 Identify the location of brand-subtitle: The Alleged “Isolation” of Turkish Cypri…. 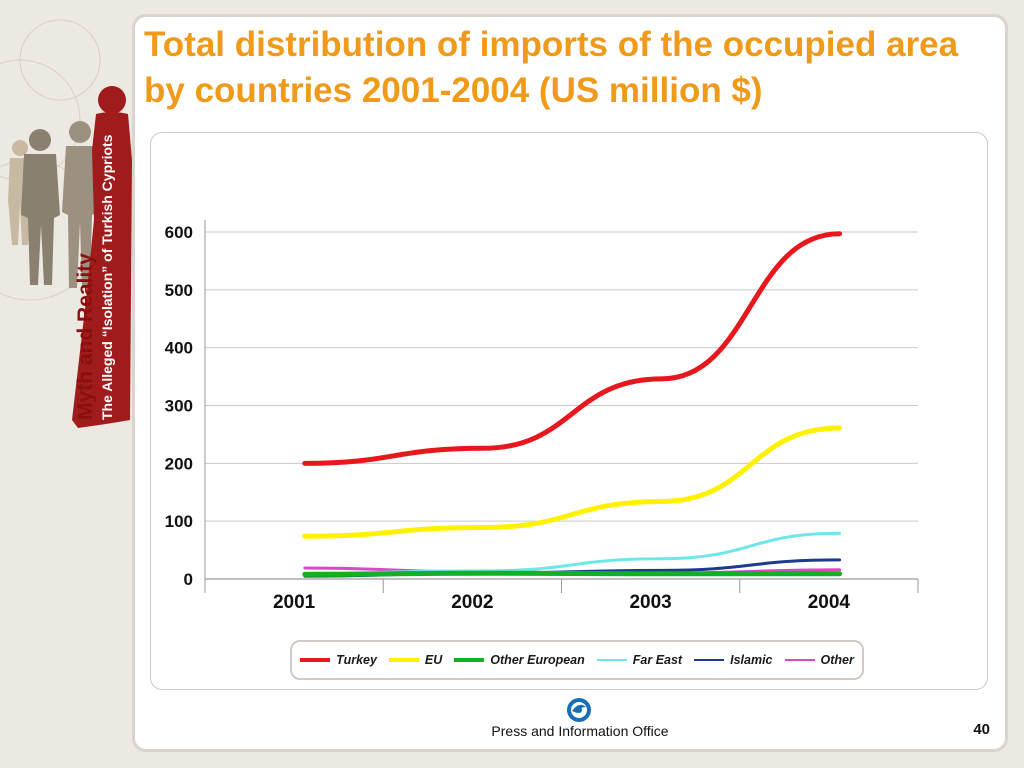
(107, 277).